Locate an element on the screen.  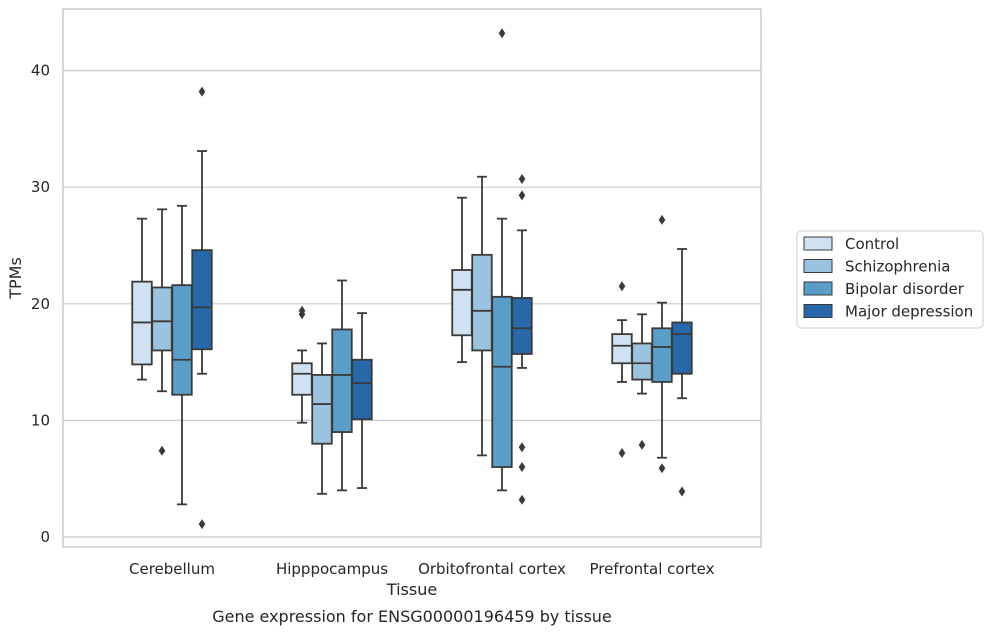
x-tick-label: Prefrontal cortex is located at coordinates (652, 569).